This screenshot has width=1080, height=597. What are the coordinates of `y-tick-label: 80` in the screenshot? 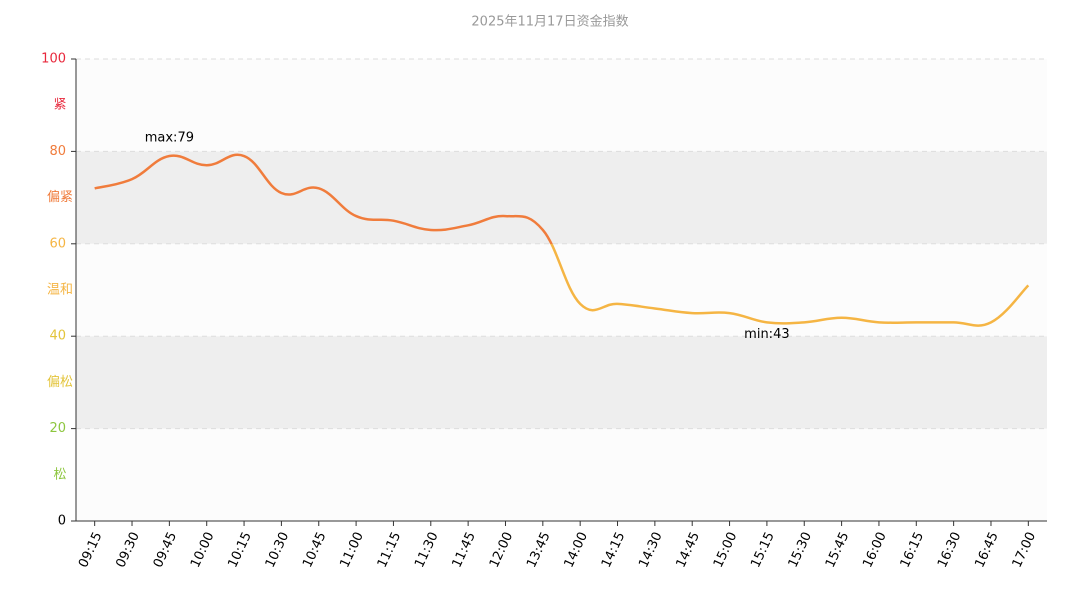 It's located at (57, 151).